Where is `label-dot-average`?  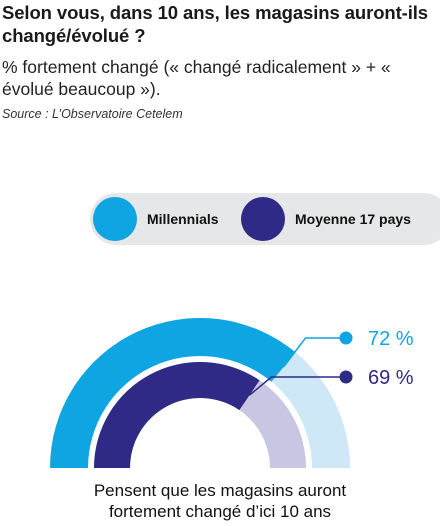 label-dot-average is located at coordinates (346, 377).